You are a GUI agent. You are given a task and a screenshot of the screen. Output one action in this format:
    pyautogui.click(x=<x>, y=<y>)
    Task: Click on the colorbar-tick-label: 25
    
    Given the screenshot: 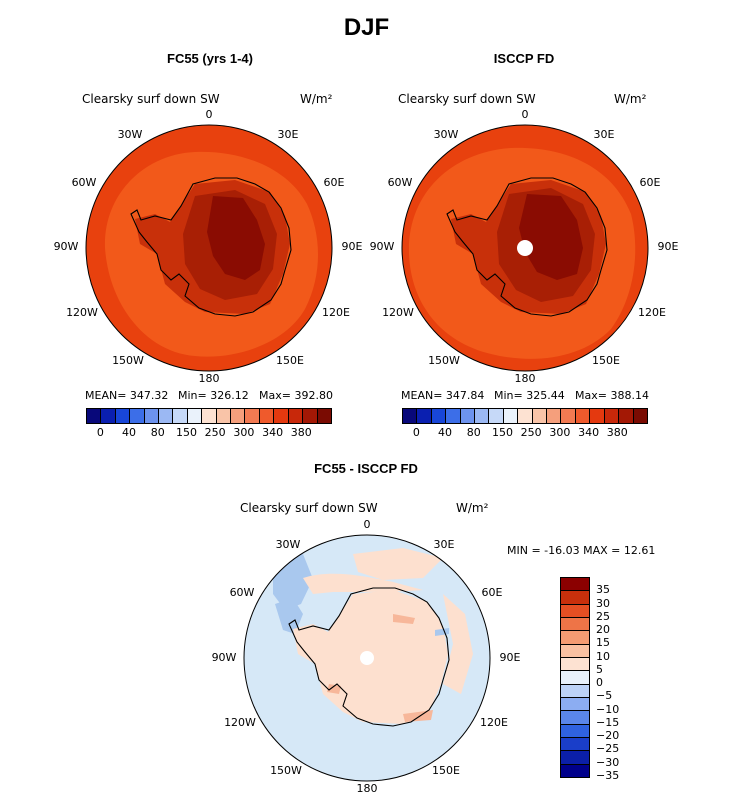 What is the action you would take?
    pyautogui.click(x=603, y=616)
    